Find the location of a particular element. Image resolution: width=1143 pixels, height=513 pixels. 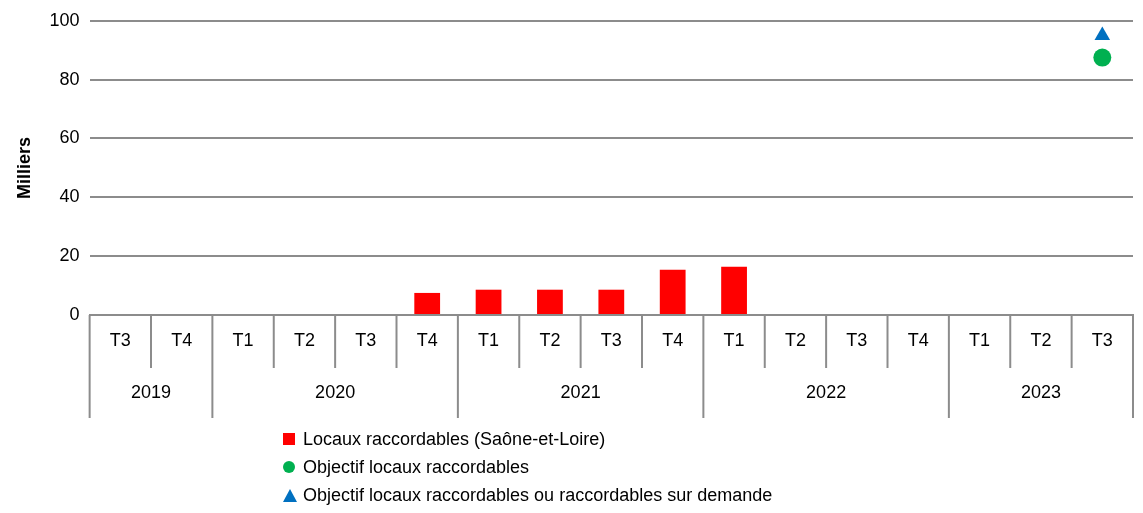

y-axis-title: Milliers is located at coordinates (23, 167).